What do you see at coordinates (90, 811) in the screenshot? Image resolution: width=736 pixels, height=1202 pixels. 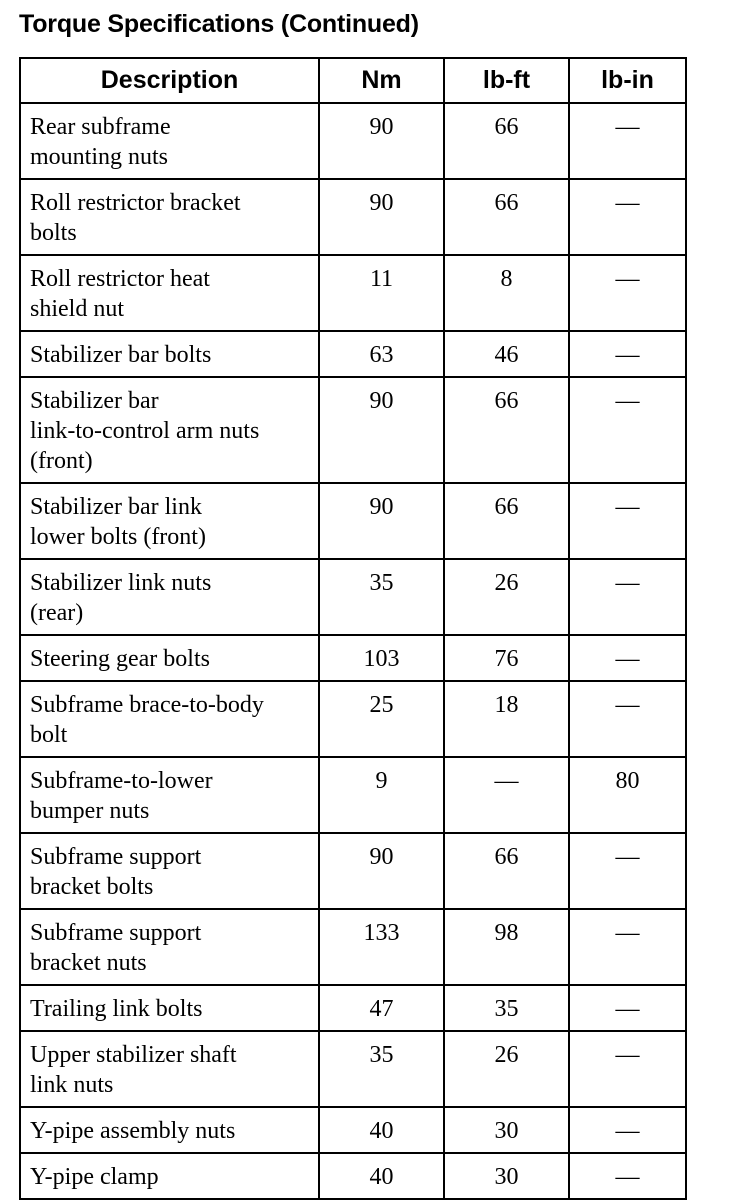 I see `description-line: bumper nuts` at bounding box center [90, 811].